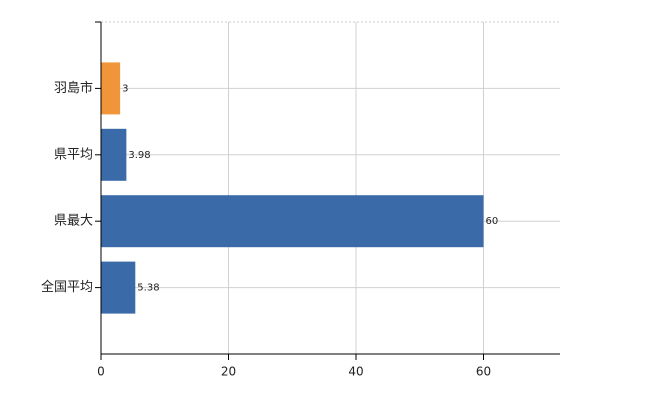  Describe the element at coordinates (73, 88) in the screenshot. I see `y-tick-label: 羽島市` at that location.